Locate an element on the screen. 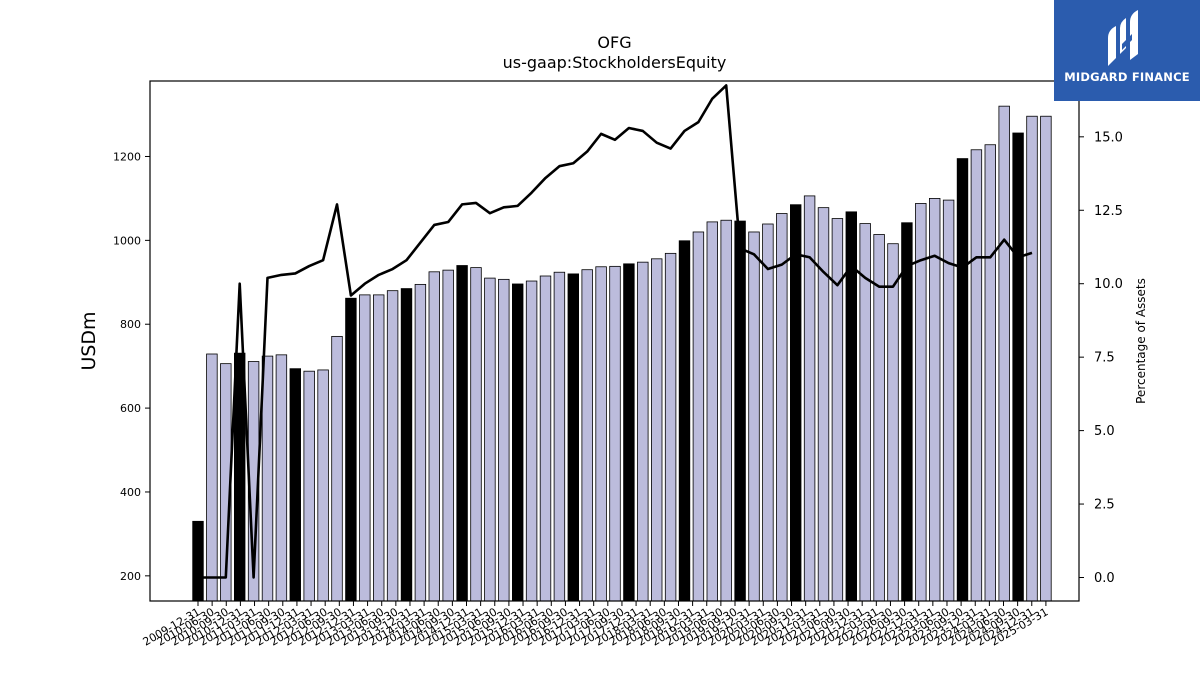 Image resolution: width=1200 pixels, height=675 pixels. y2-tick-label: 5.0 is located at coordinates (1104, 431).